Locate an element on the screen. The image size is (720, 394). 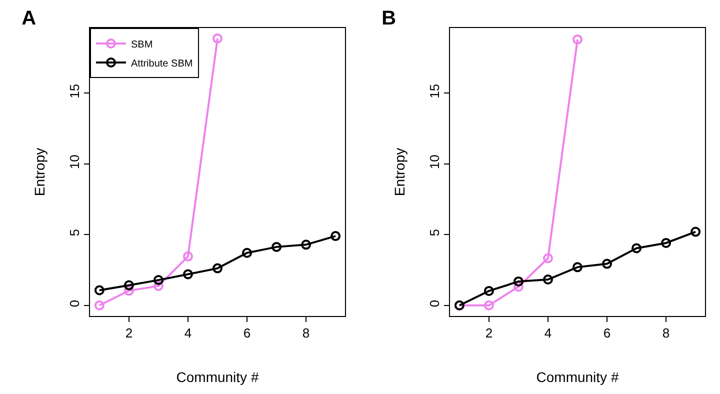
legend-label: SBM is located at coordinates (142, 44).